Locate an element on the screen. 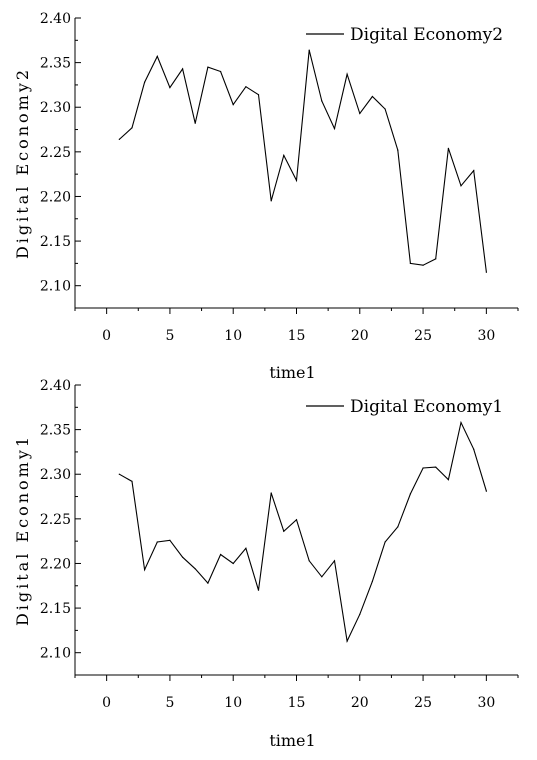  y-axis-title: Digital Economy1 is located at coordinates (22, 530).